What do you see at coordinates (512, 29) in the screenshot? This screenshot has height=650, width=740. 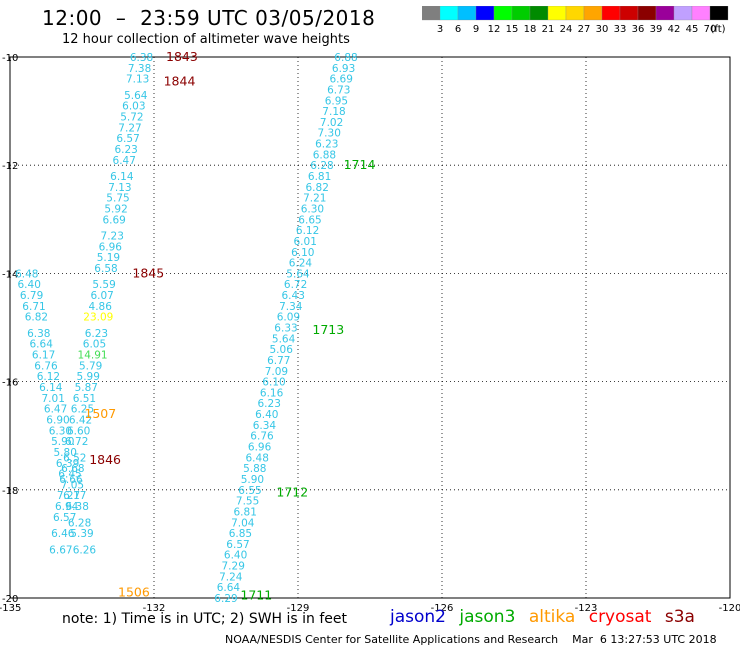 I see `colorbar-label: 15` at bounding box center [512, 29].